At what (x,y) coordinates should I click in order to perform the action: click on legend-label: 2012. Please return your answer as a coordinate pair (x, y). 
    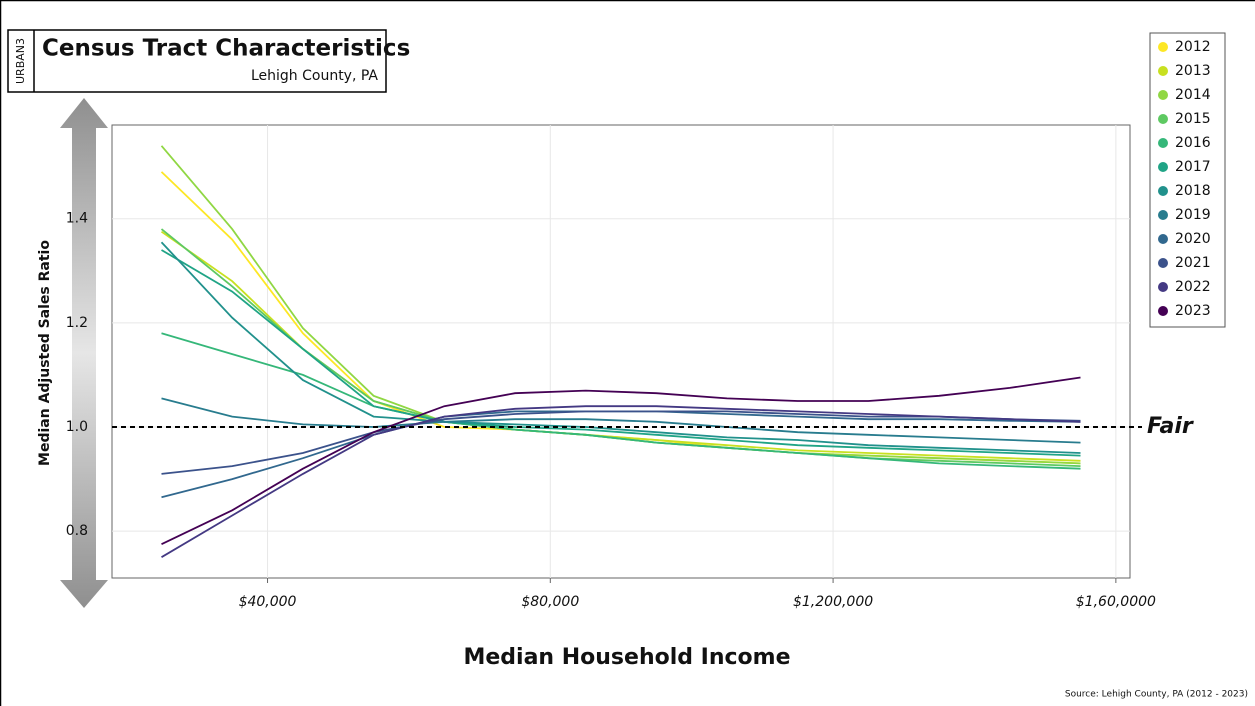
    Looking at the image, I should click on (1193, 47).